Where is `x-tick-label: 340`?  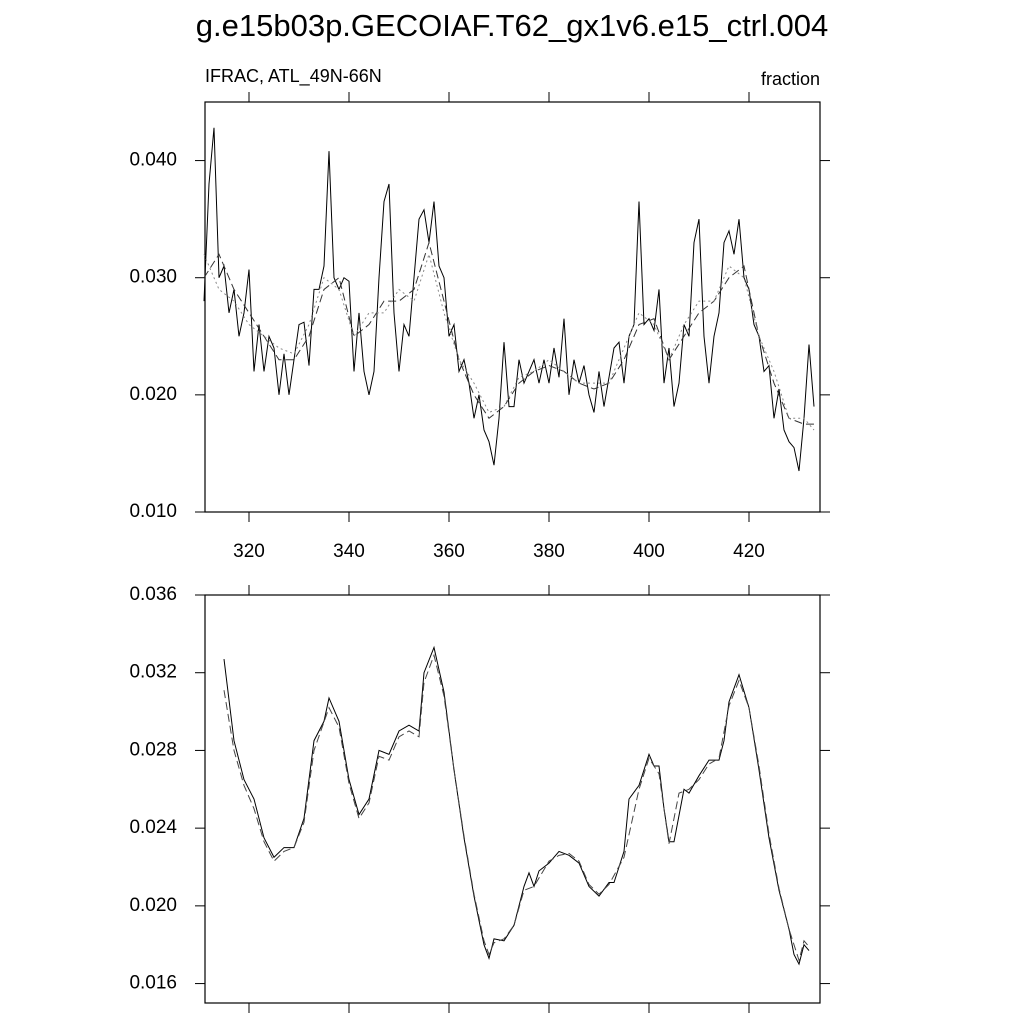
x-tick-label: 340 is located at coordinates (349, 551).